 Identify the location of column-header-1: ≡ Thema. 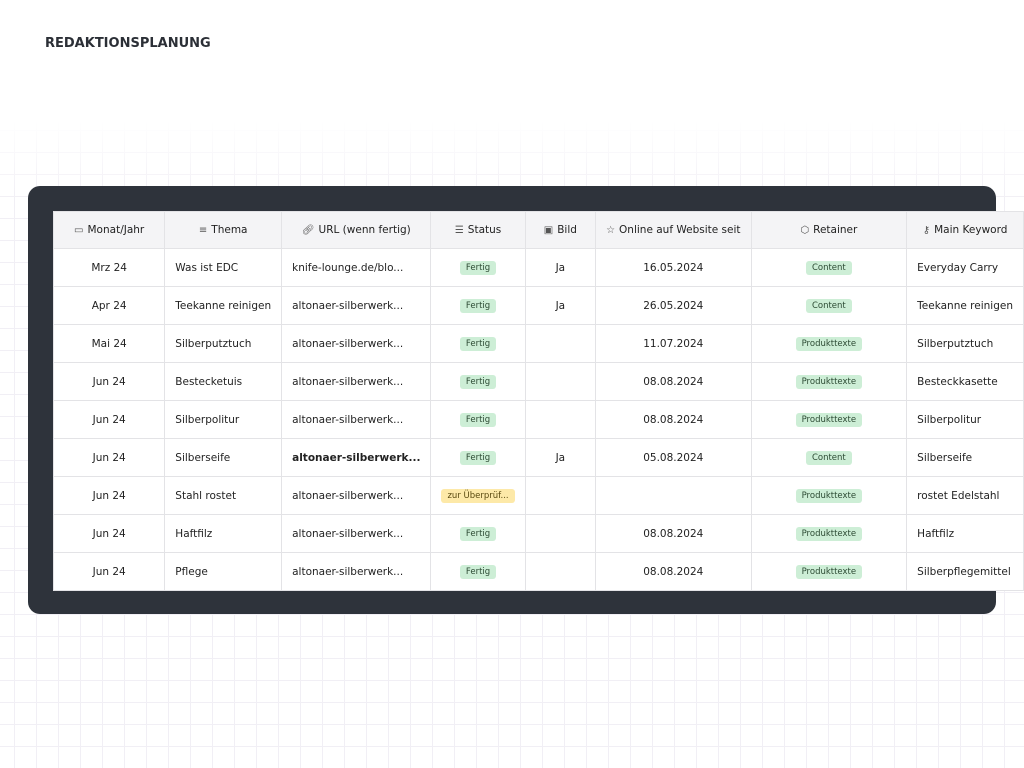
(223, 230).